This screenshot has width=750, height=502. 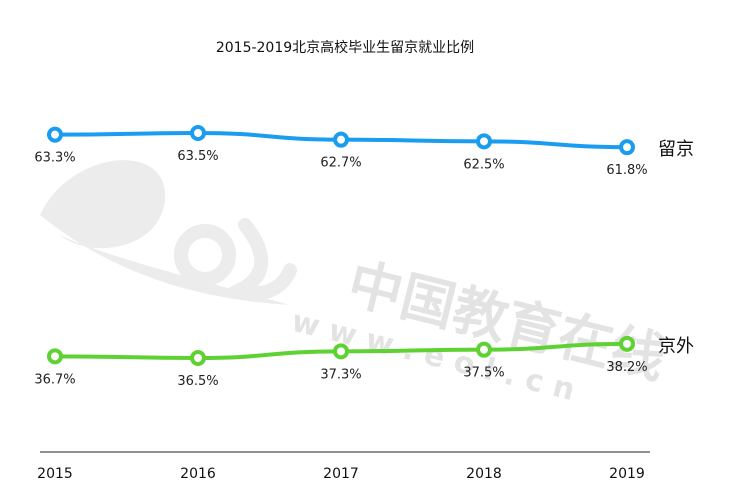 What do you see at coordinates (54, 158) in the screenshot?
I see `data-label: 63.3%` at bounding box center [54, 158].